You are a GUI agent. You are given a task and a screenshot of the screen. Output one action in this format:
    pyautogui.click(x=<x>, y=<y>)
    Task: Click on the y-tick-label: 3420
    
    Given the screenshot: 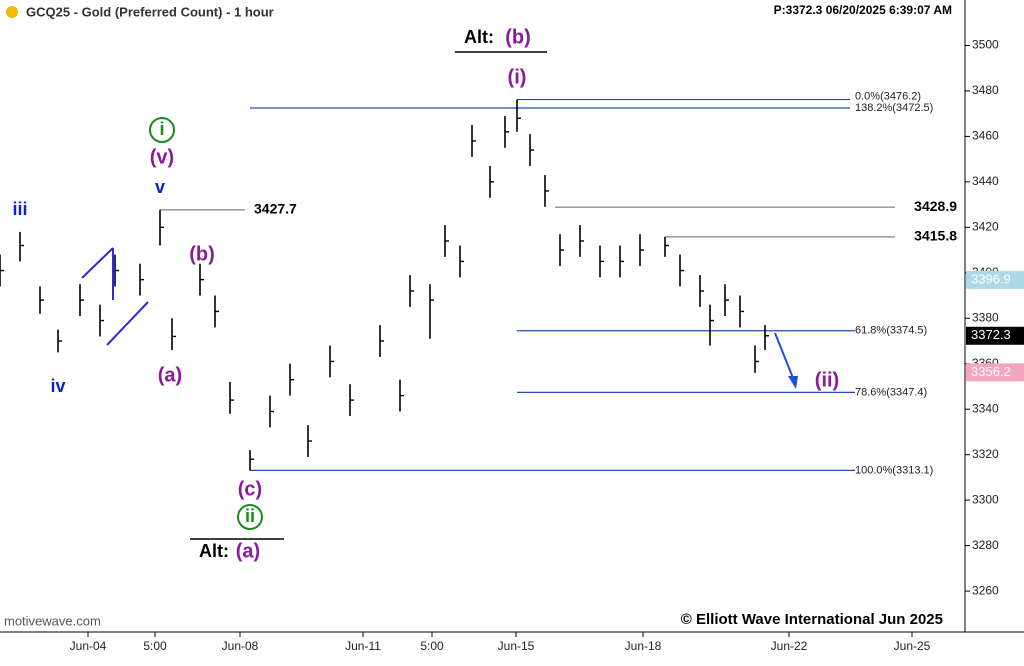 What is the action you would take?
    pyautogui.click(x=985, y=227)
    